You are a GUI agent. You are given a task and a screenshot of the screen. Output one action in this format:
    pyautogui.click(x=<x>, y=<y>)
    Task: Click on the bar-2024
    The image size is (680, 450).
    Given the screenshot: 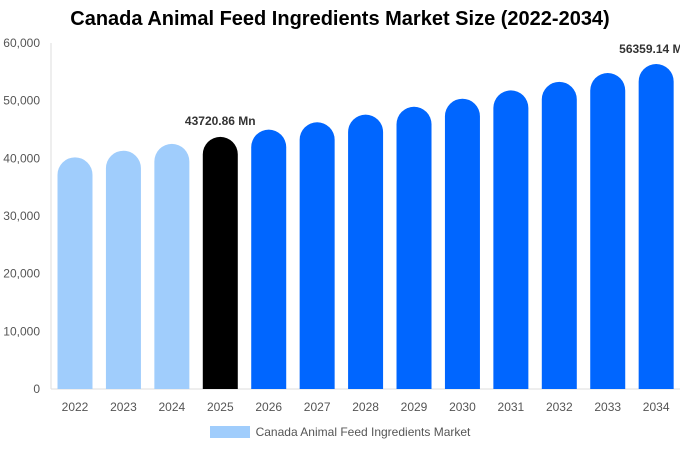 What is the action you would take?
    pyautogui.click(x=172, y=266)
    